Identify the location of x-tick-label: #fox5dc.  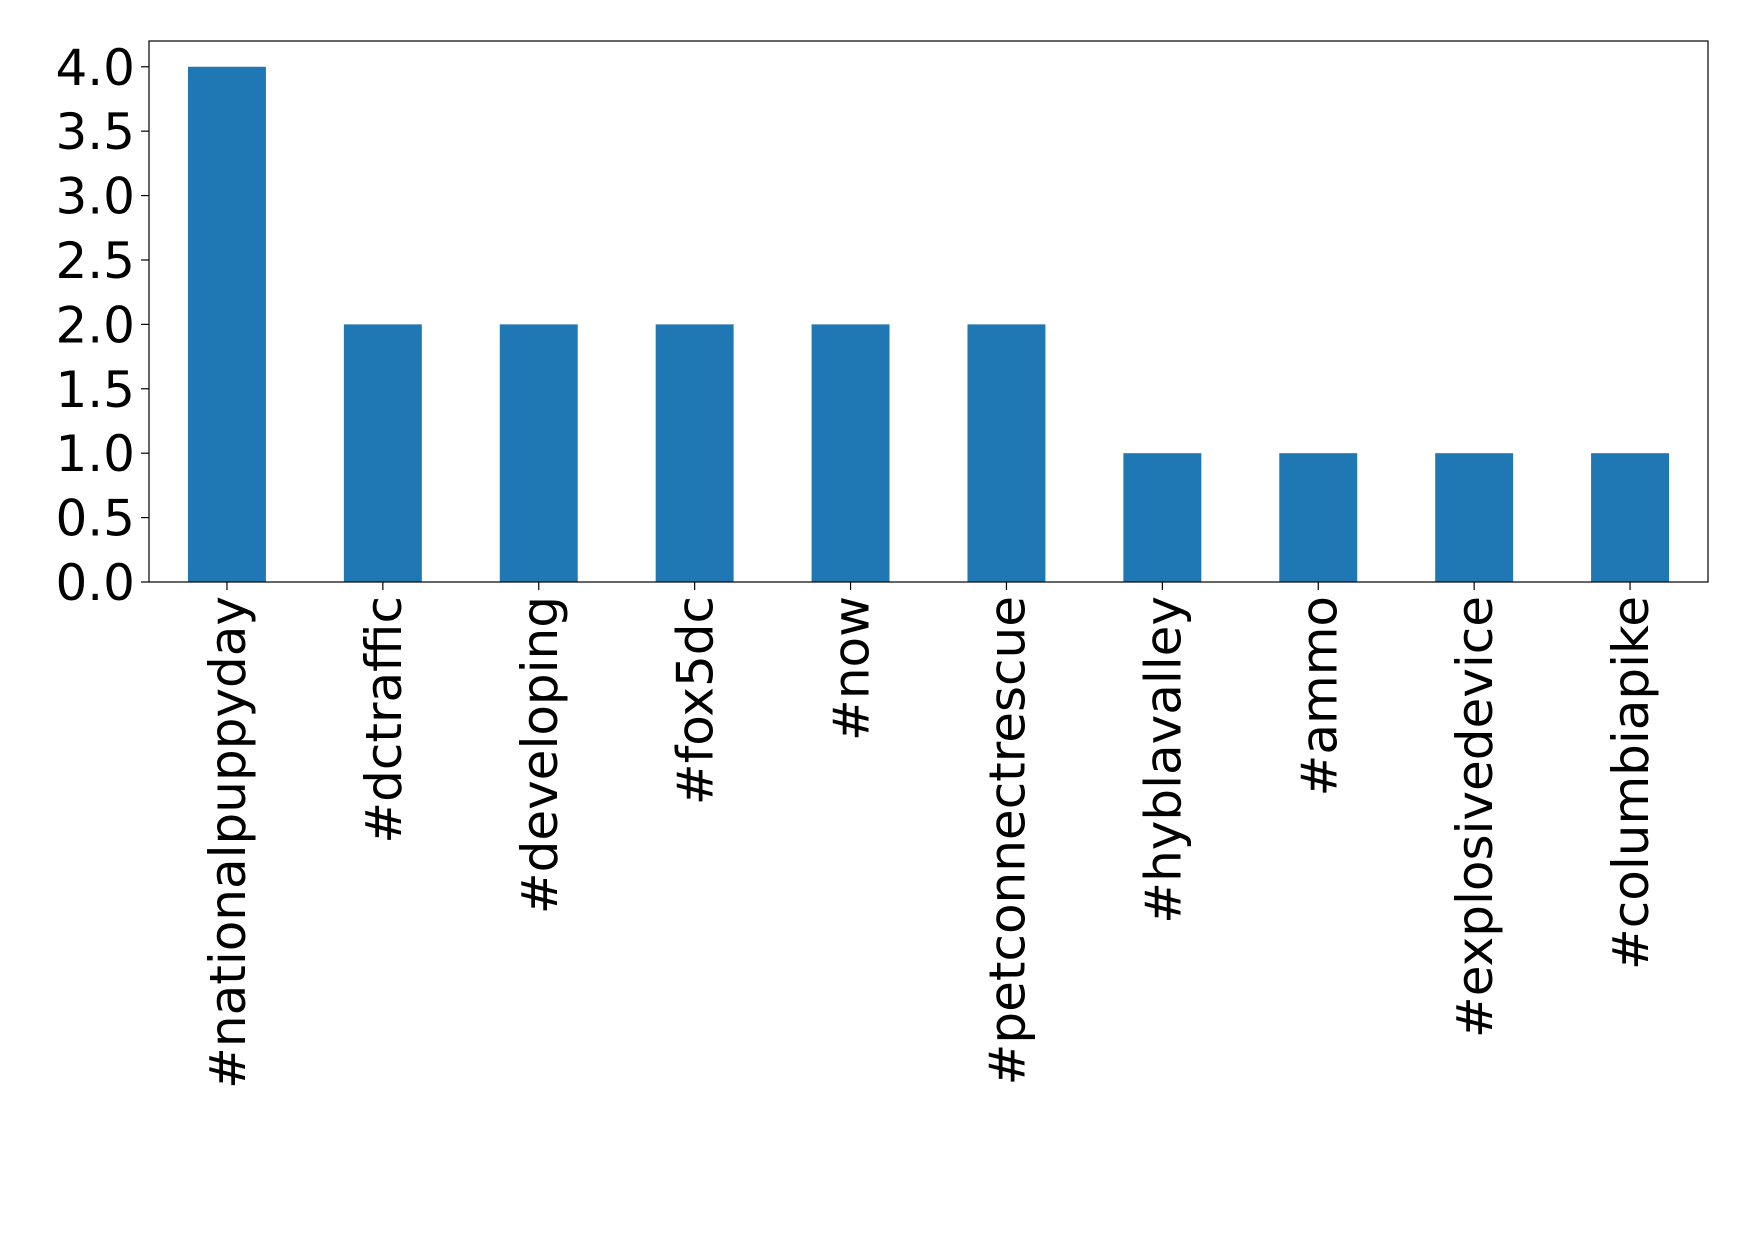
(696, 700).